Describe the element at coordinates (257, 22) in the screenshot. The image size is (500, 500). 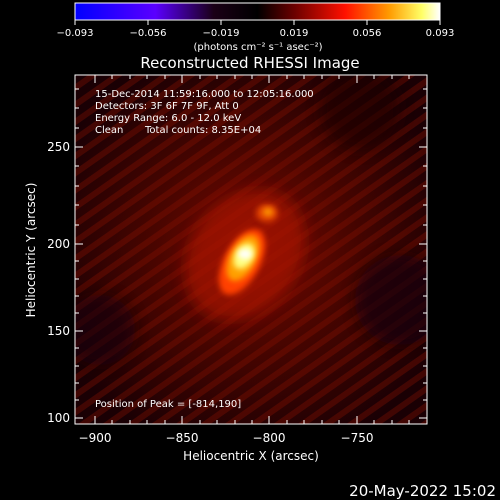
I see `colorbar-ticks` at that location.